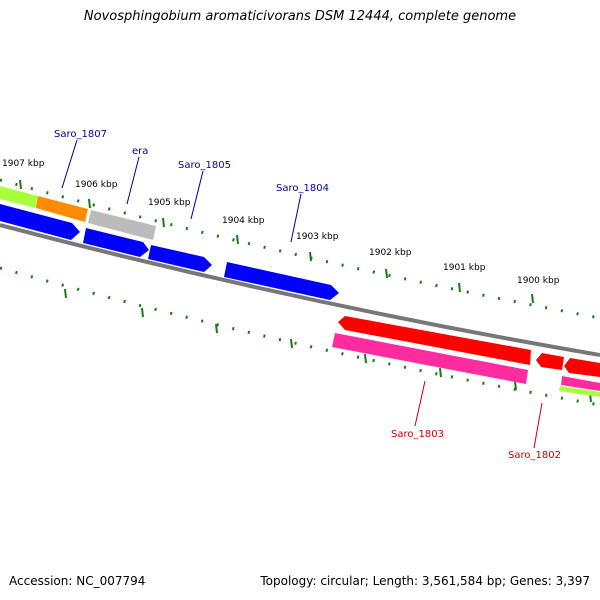 Image resolution: width=600 pixels, height=600 pixels. What do you see at coordinates (80, 134) in the screenshot?
I see `gene-label-saro-1807: Saro_1807` at bounding box center [80, 134].